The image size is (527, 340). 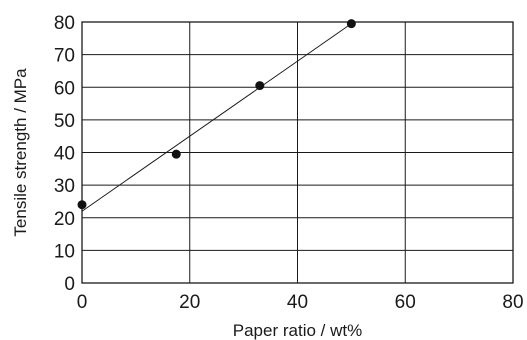 I want to click on x-tick-labels: 0 20 40 60 80, so click(x=300, y=302).